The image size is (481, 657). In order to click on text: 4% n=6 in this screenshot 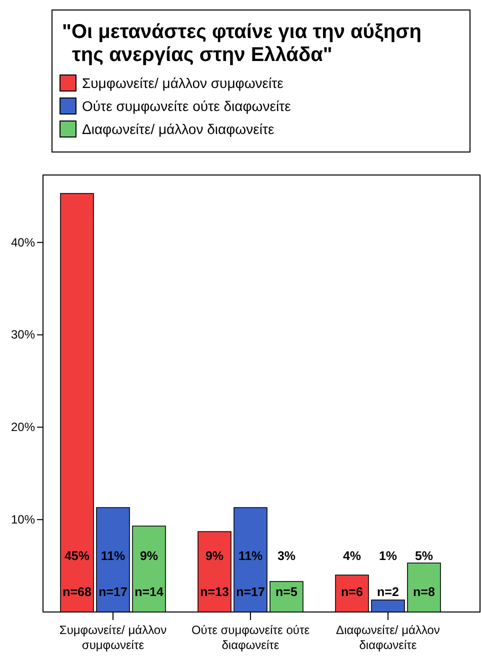, I will do `click(352, 574)`.